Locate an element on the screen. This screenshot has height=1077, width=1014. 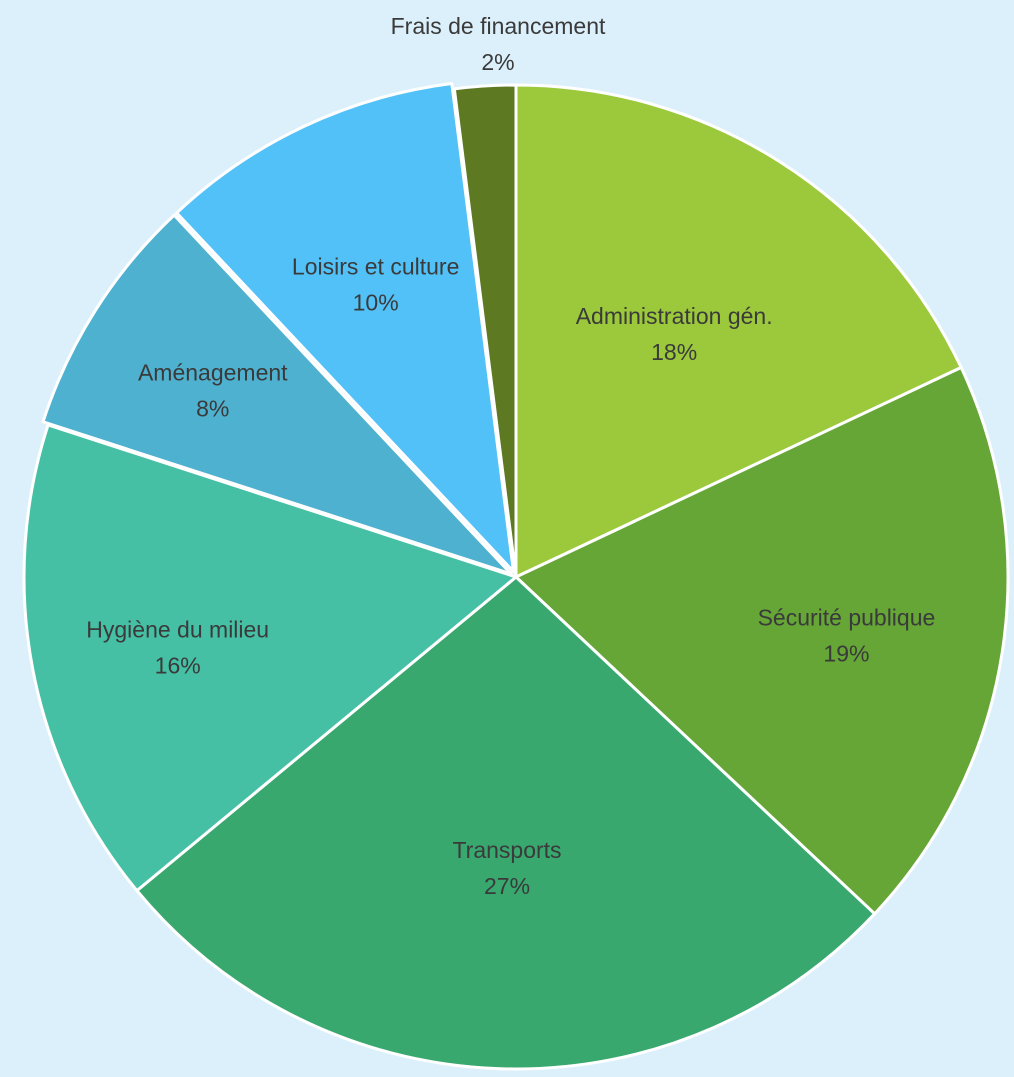
slice-value-label-securite-publique: 19% is located at coordinates (846, 653).